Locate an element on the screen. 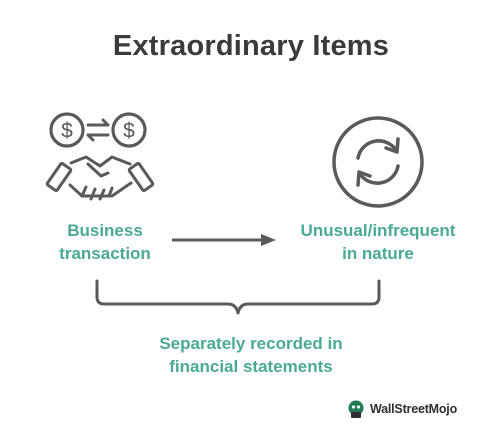 Image resolution: width=502 pixels, height=448 pixels. exchange-arrows-icon is located at coordinates (98, 130).